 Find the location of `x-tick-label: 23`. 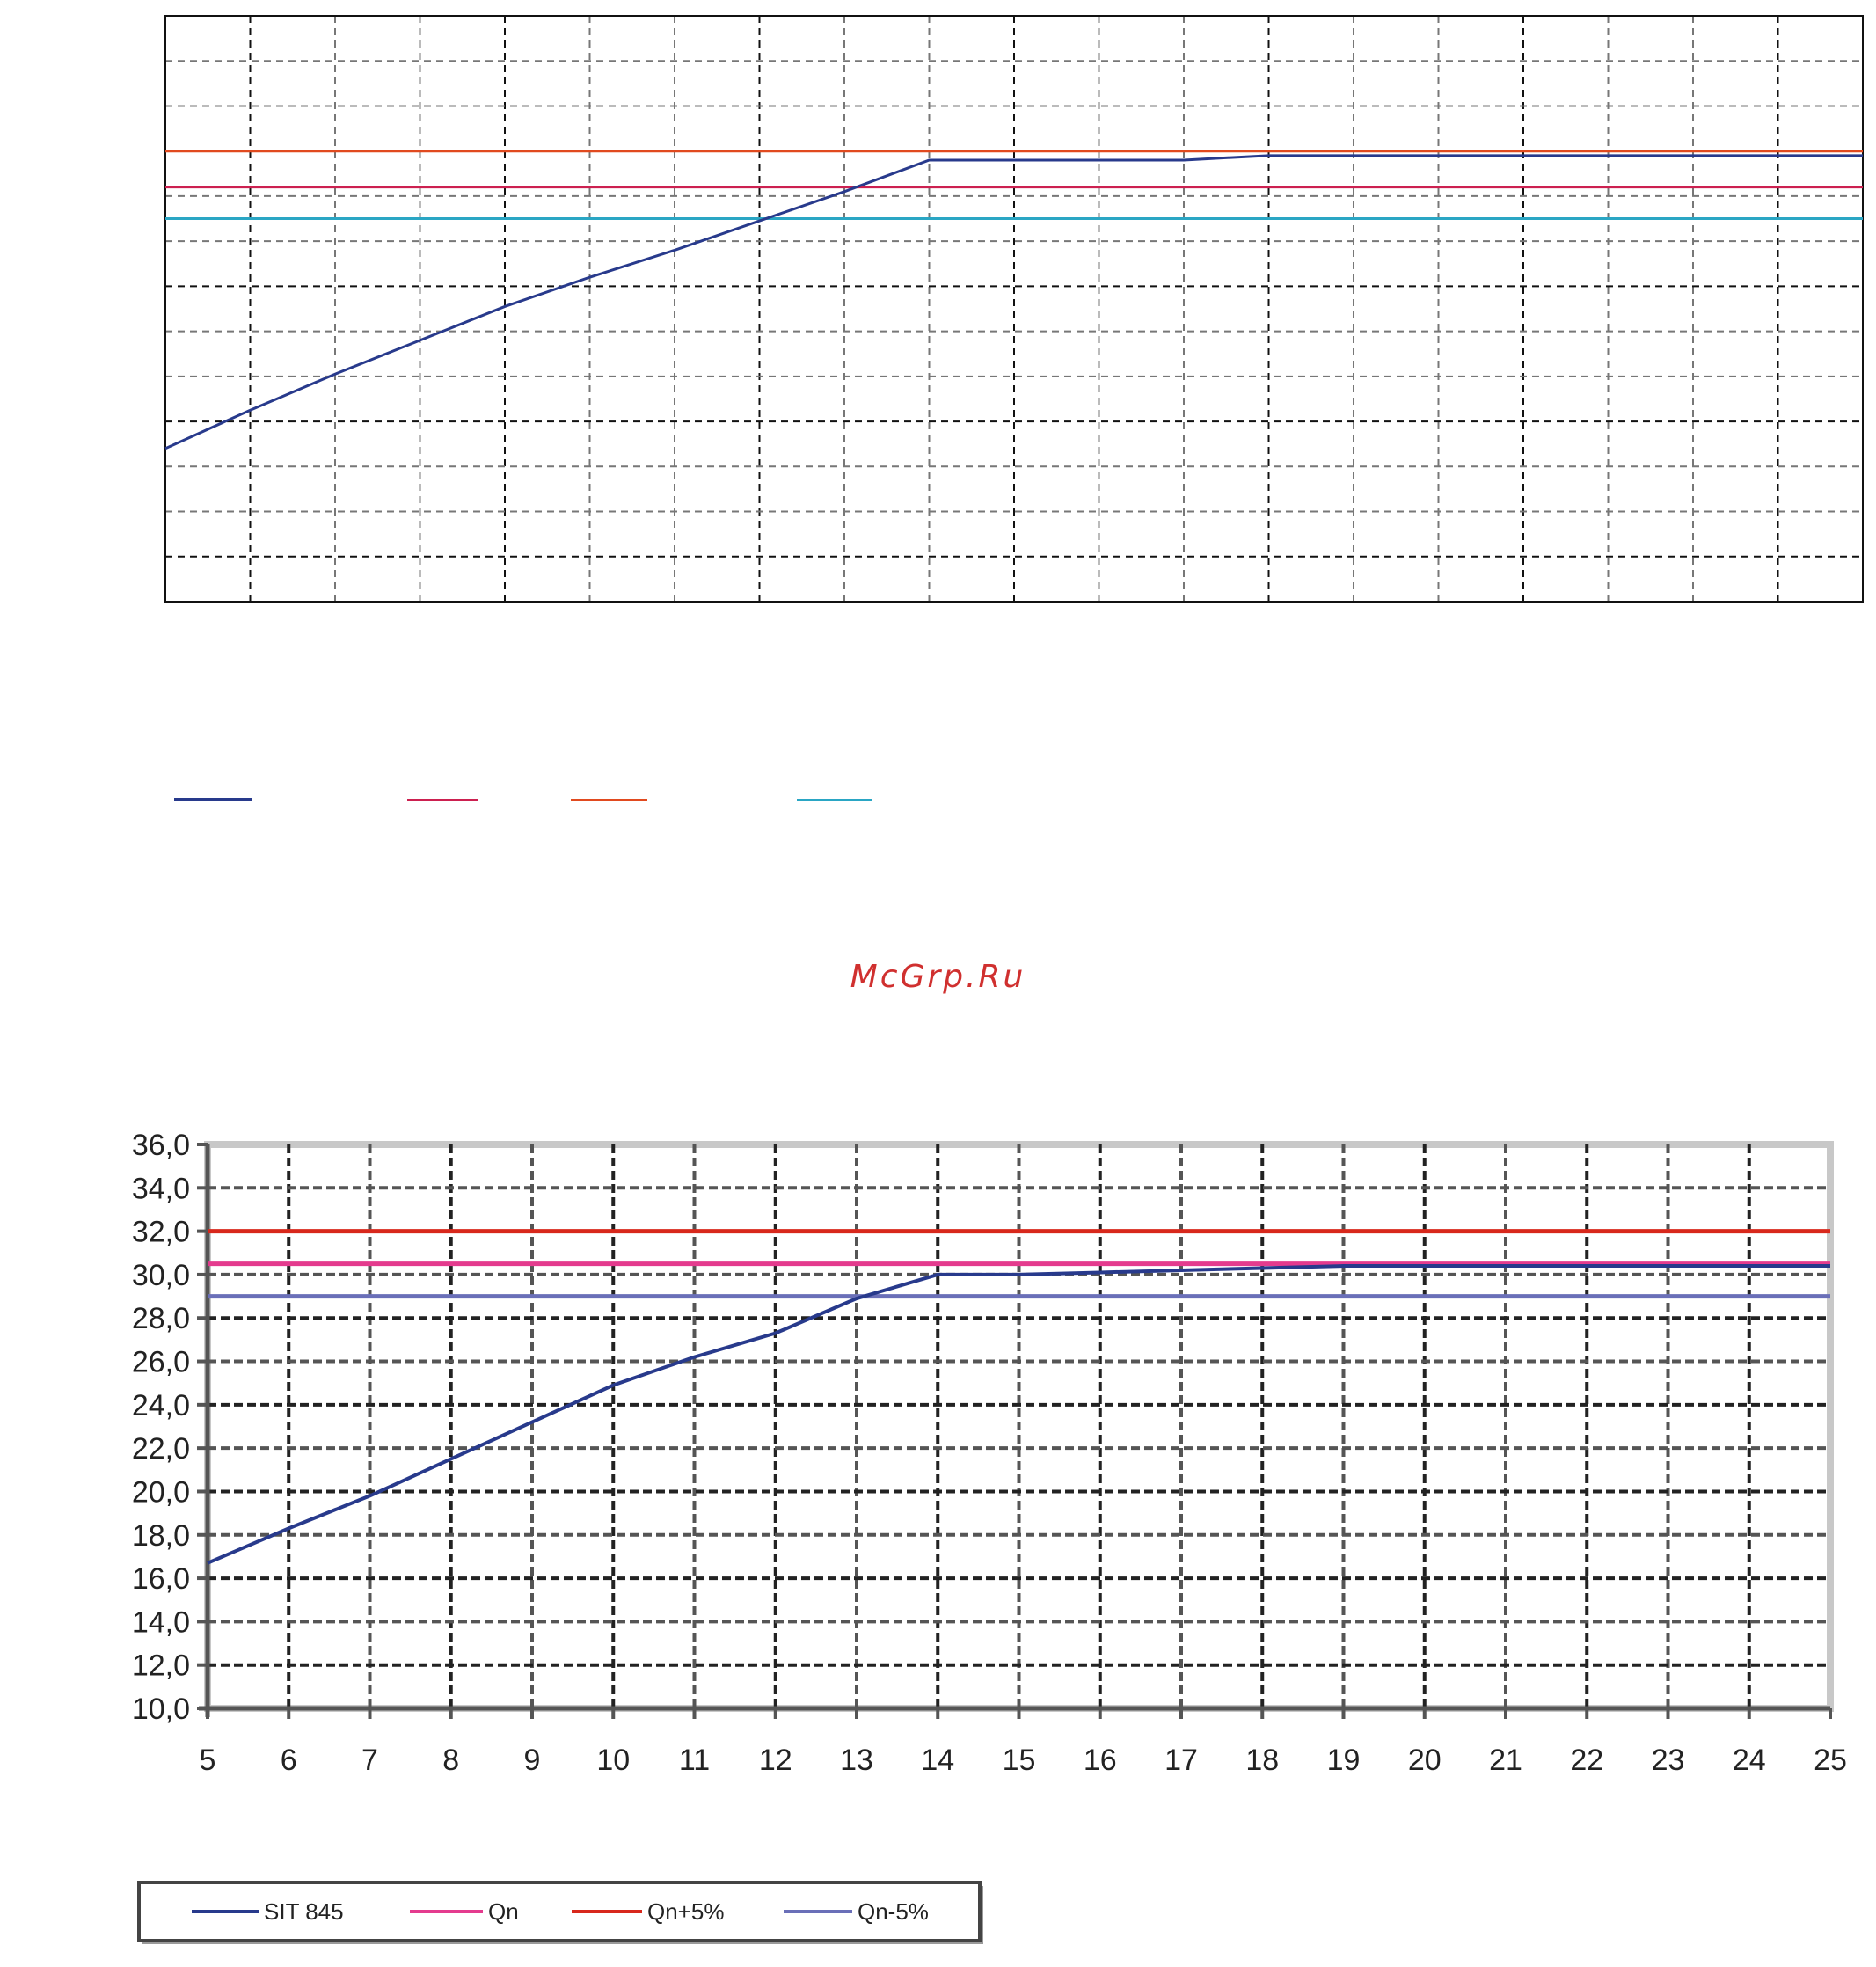

x-tick-label: 23 is located at coordinates (1668, 1760).